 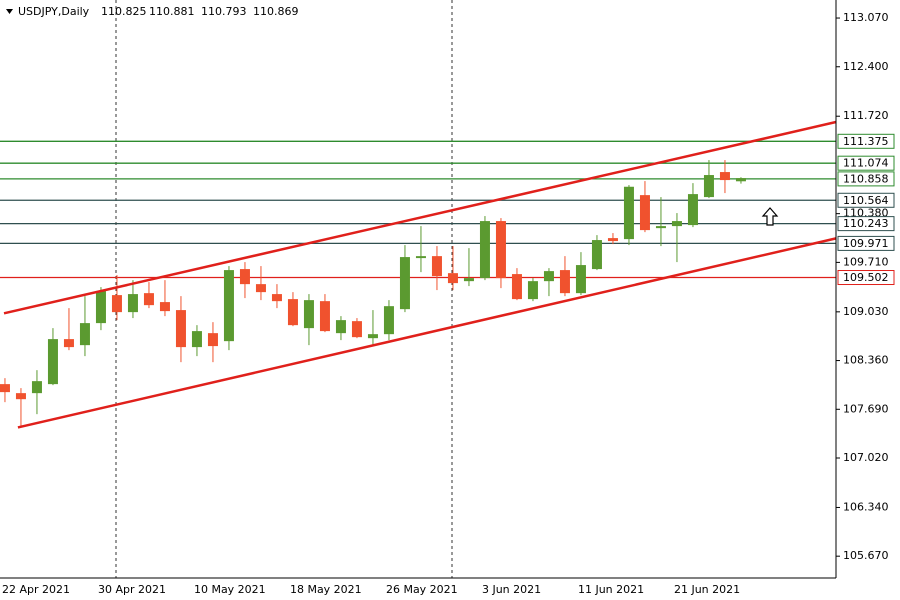 I want to click on level-label: 110.243, so click(x=866, y=223).